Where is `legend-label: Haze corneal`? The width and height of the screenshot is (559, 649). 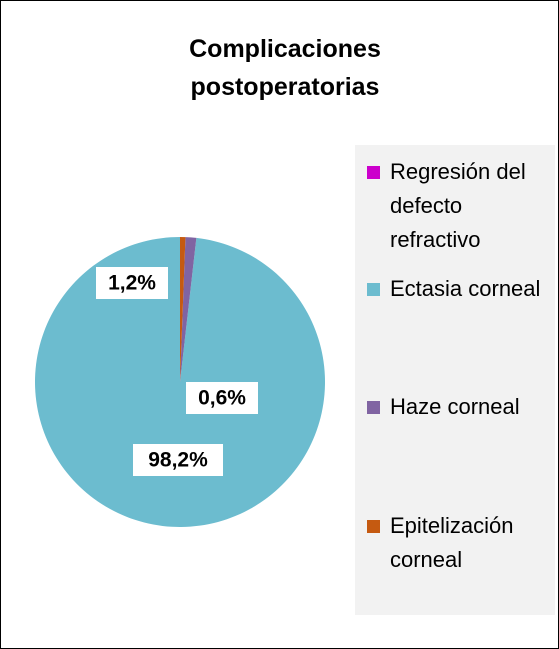 legend-label: Haze corneal is located at coordinates (455, 406).